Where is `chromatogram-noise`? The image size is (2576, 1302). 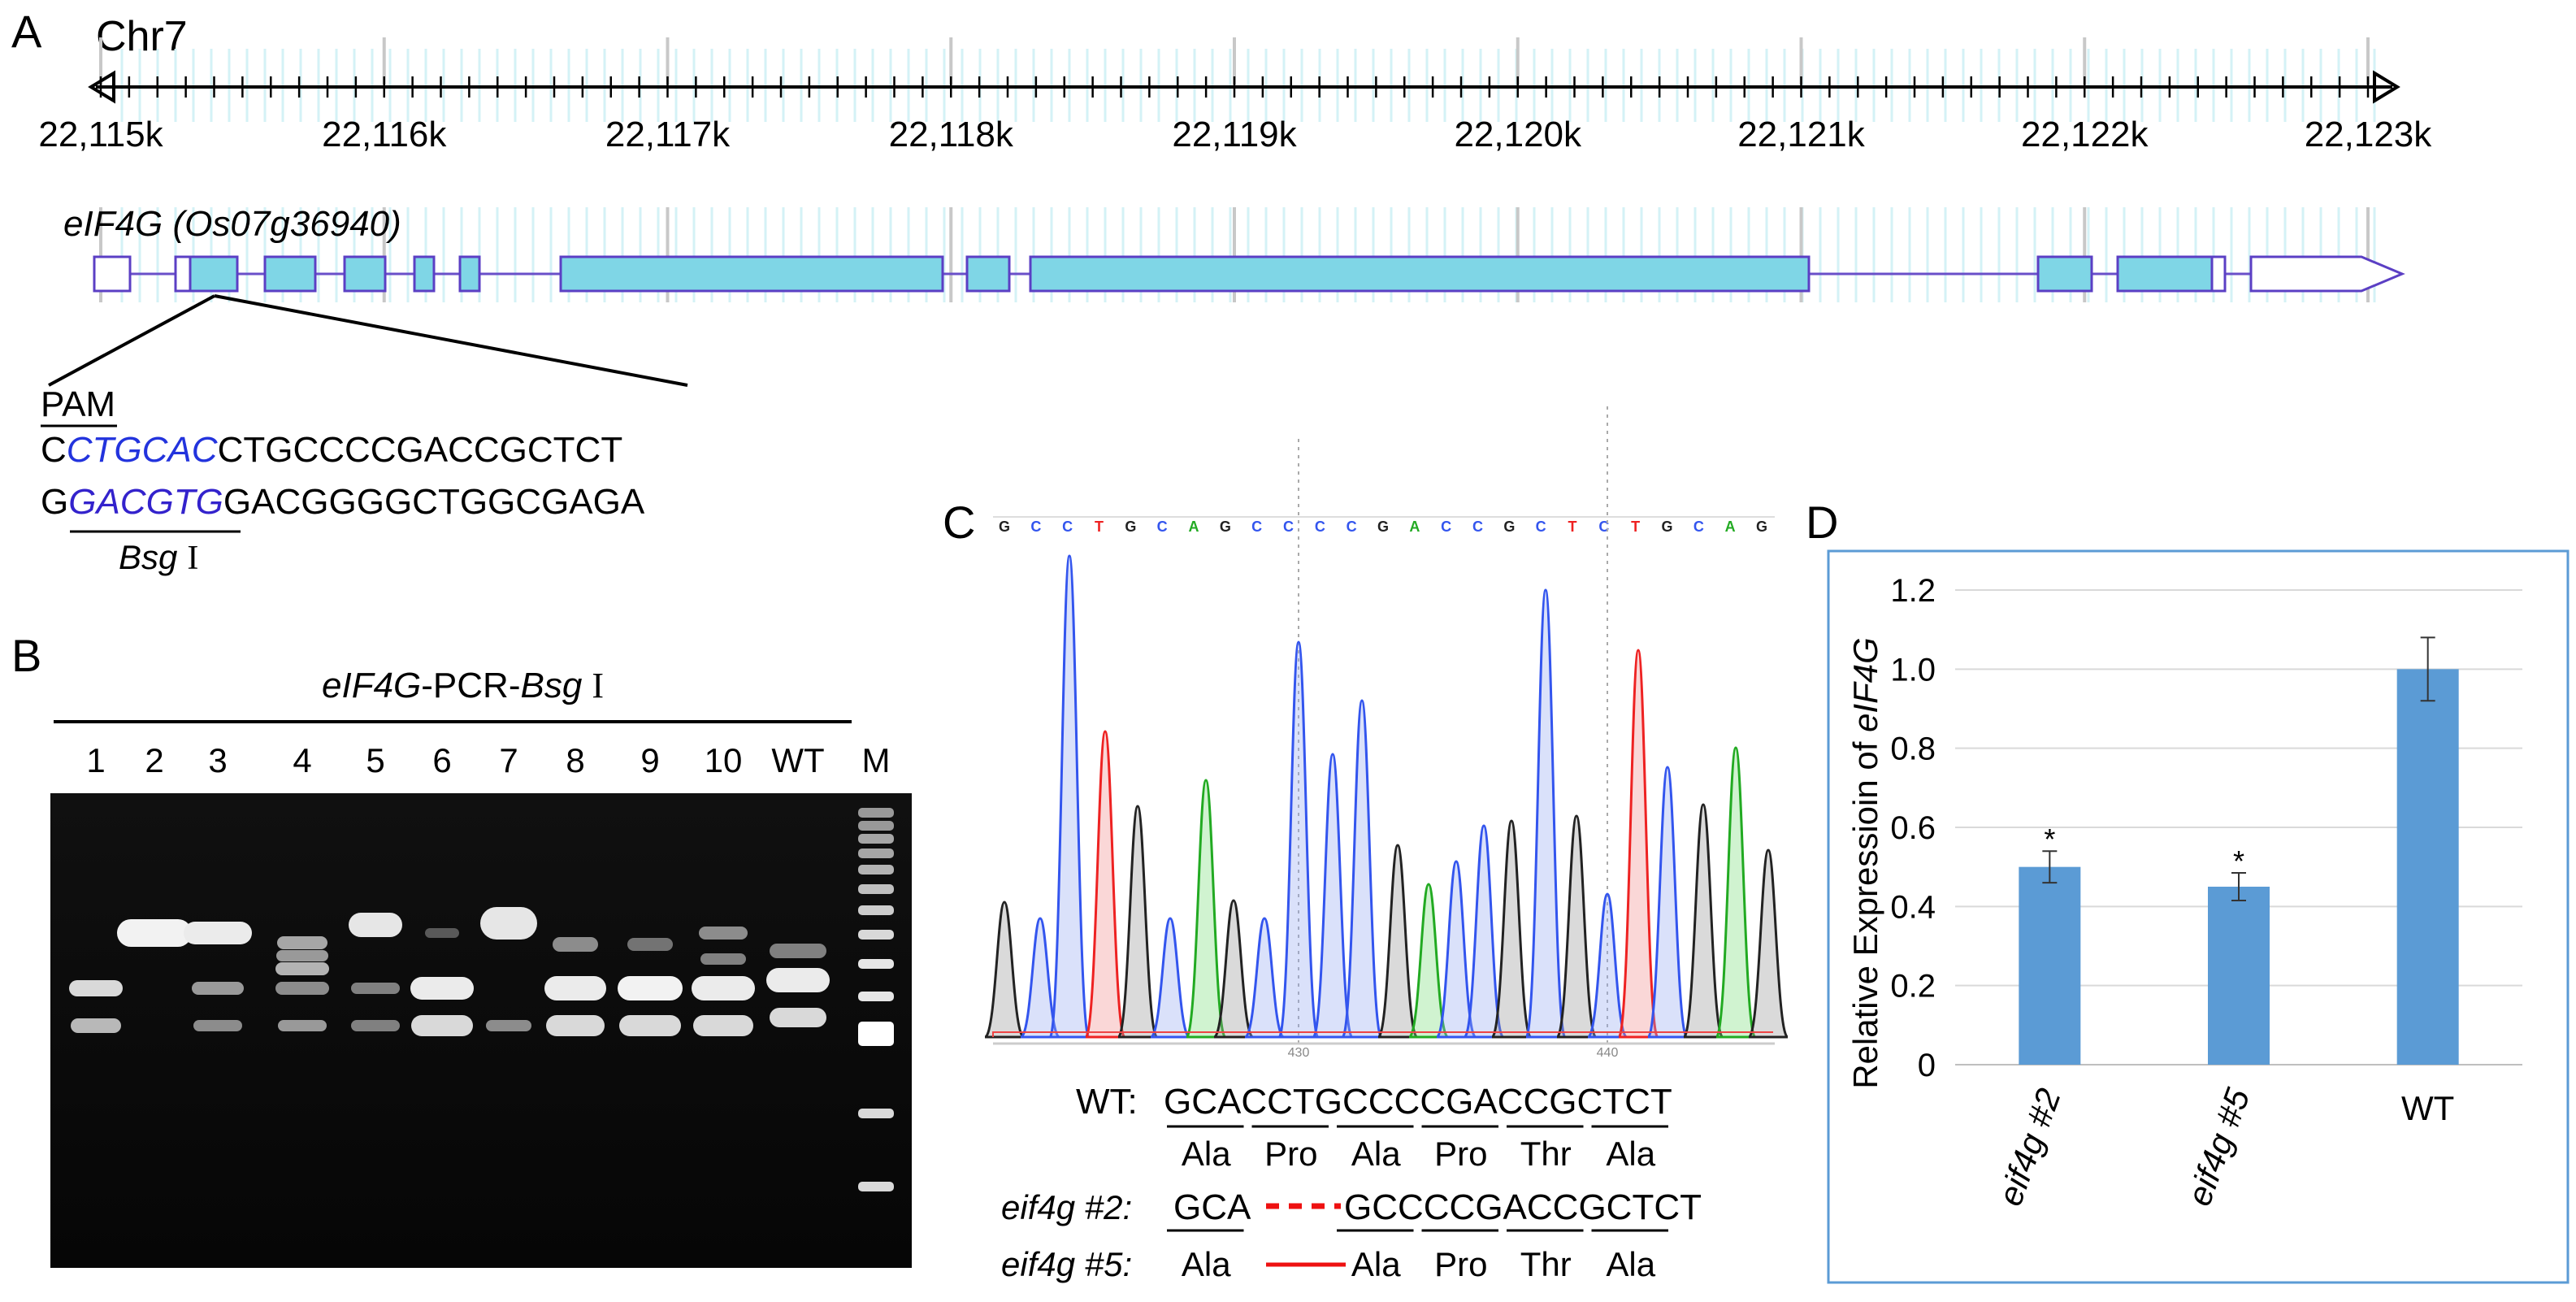
chromatogram-noise is located at coordinates (1382, 1034).